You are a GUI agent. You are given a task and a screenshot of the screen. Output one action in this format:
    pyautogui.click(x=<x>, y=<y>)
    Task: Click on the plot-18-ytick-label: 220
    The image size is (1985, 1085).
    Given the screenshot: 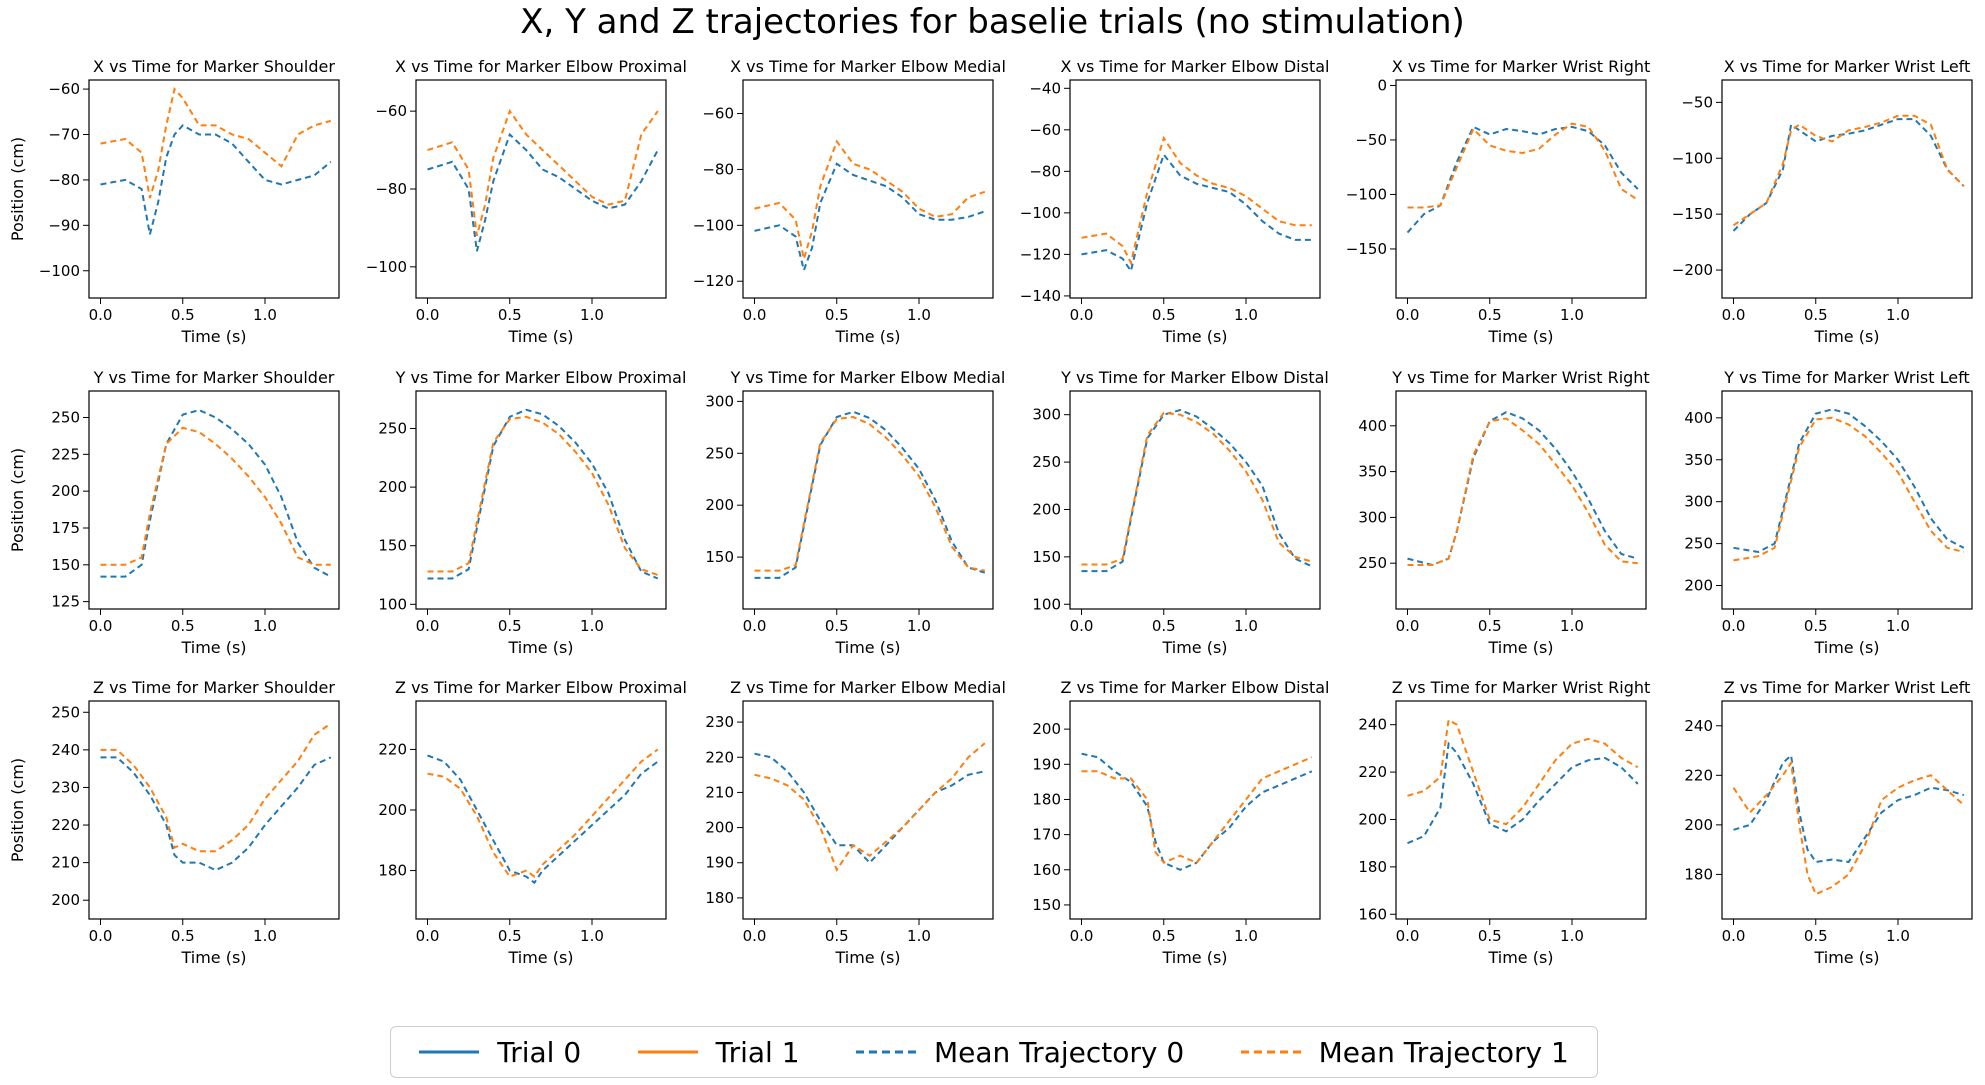 What is the action you would take?
    pyautogui.click(x=1698, y=775)
    